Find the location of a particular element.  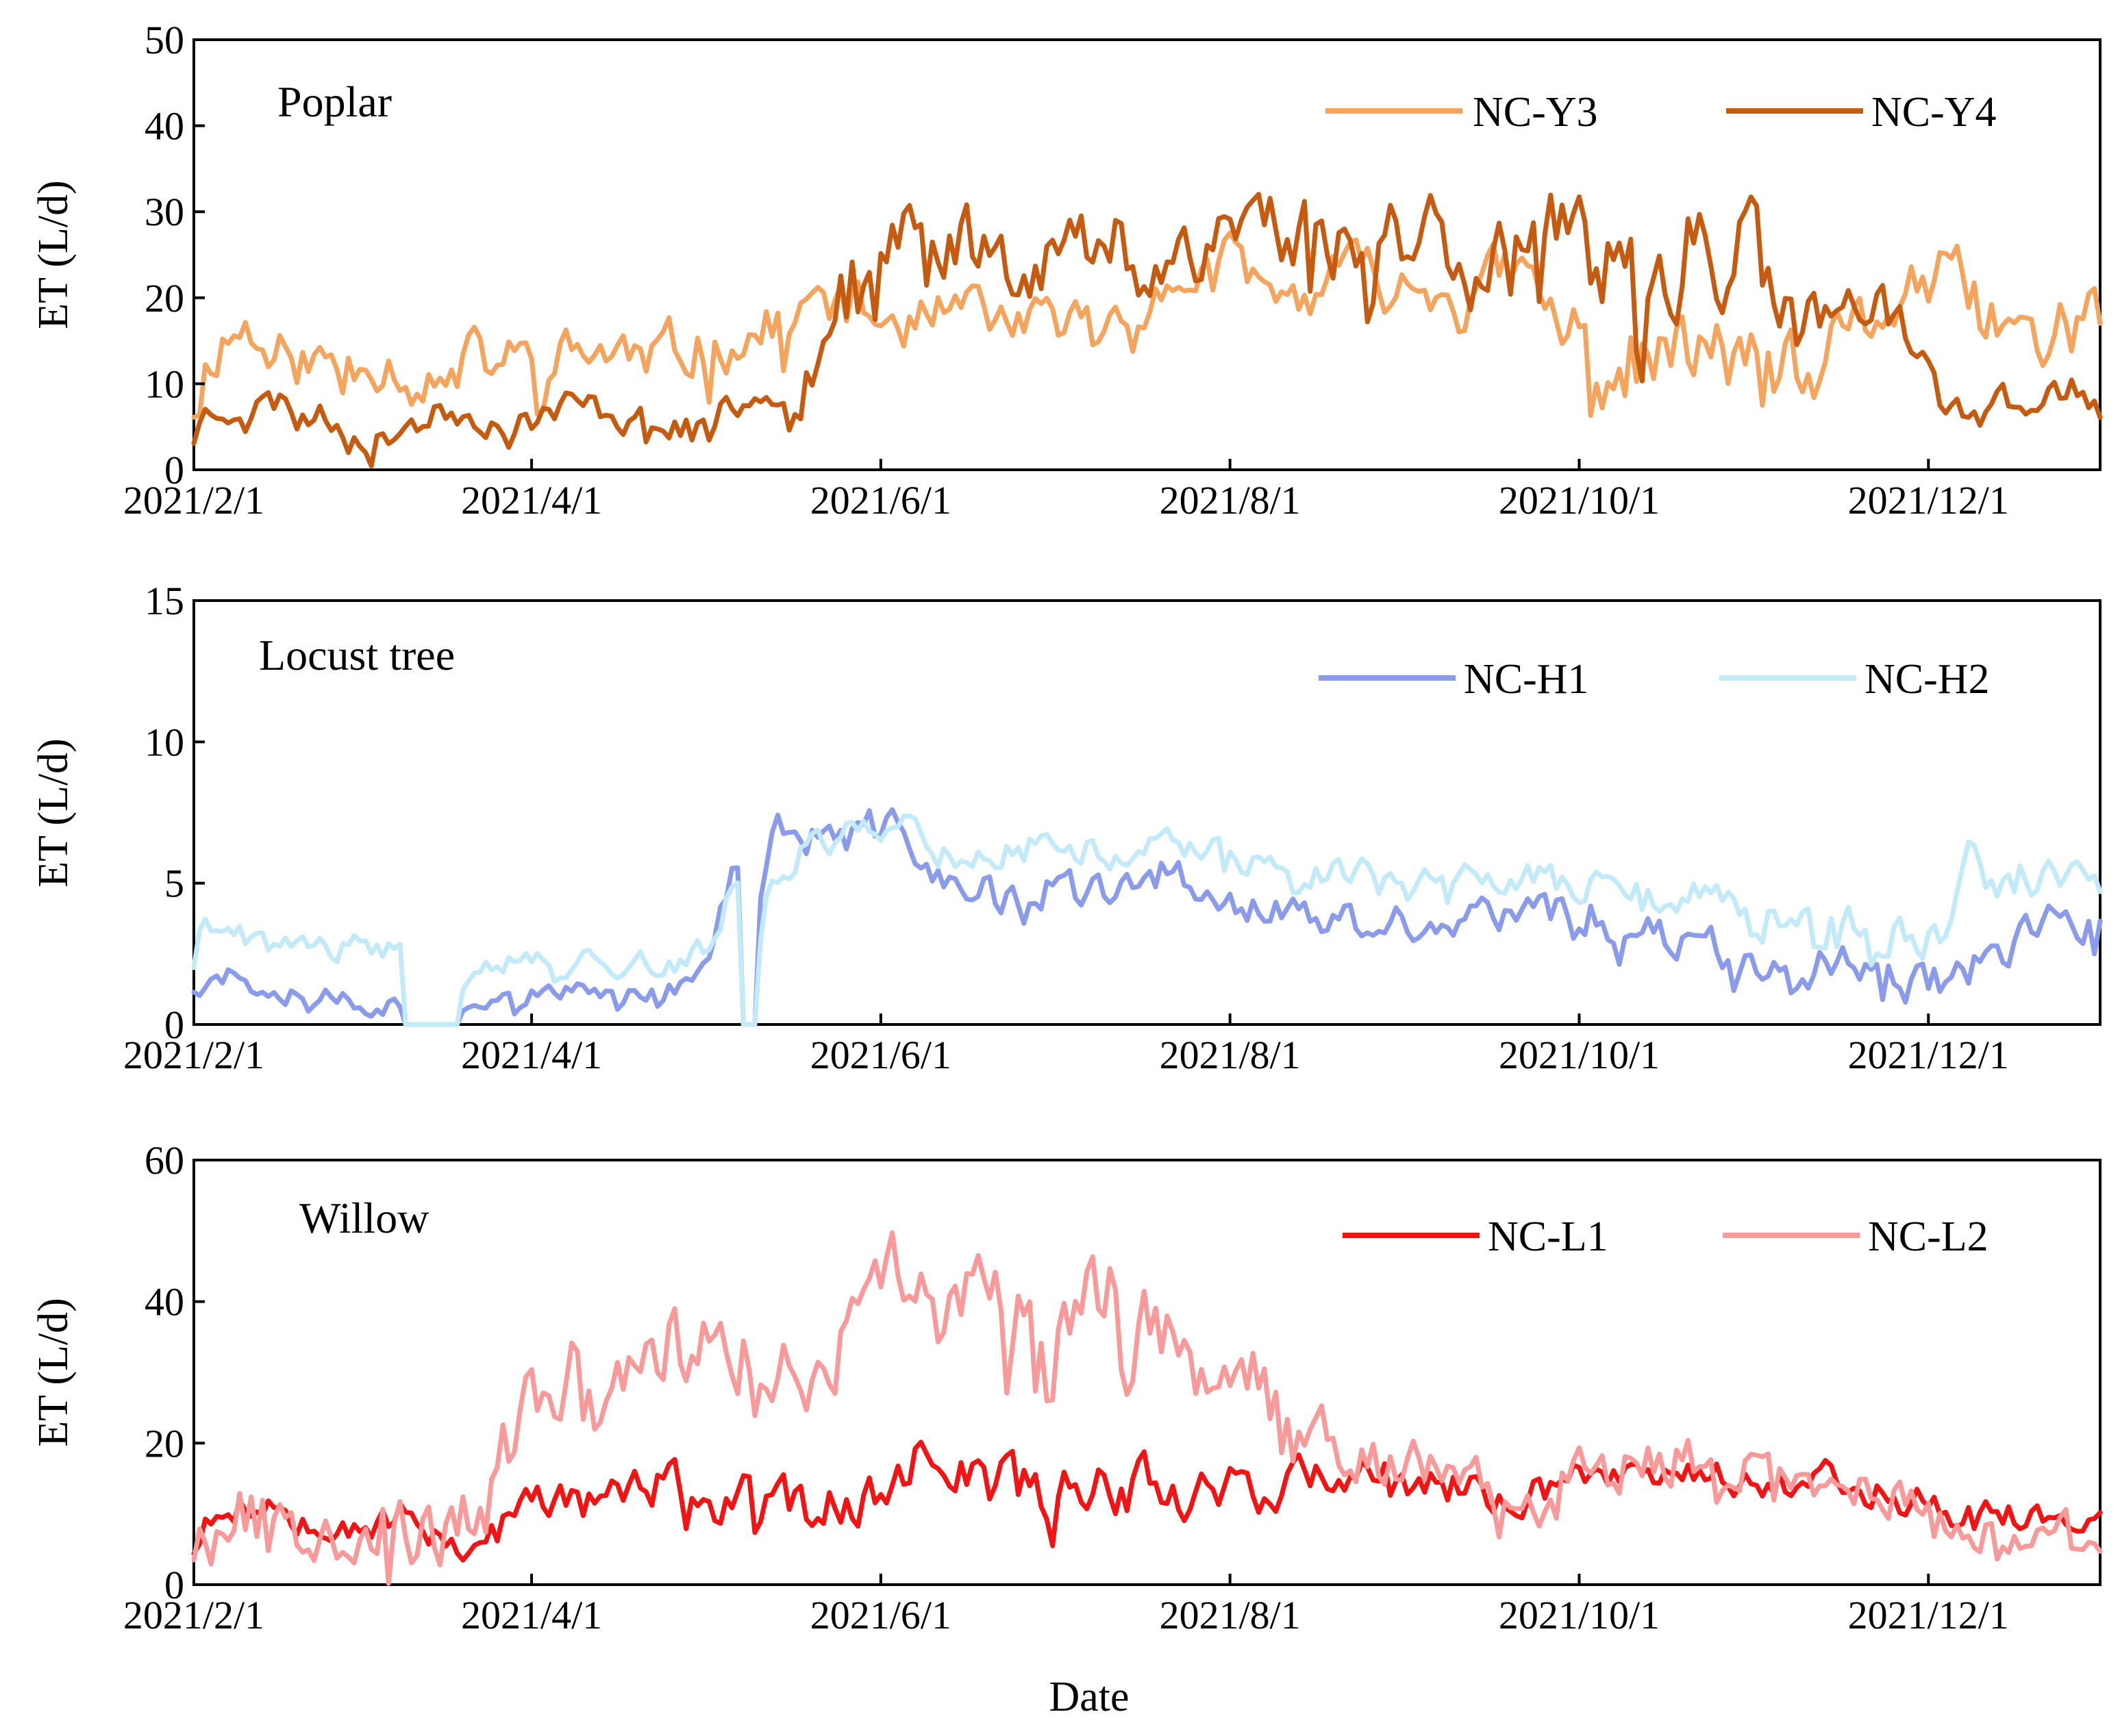

x-axis-title: Date is located at coordinates (1089, 1697).